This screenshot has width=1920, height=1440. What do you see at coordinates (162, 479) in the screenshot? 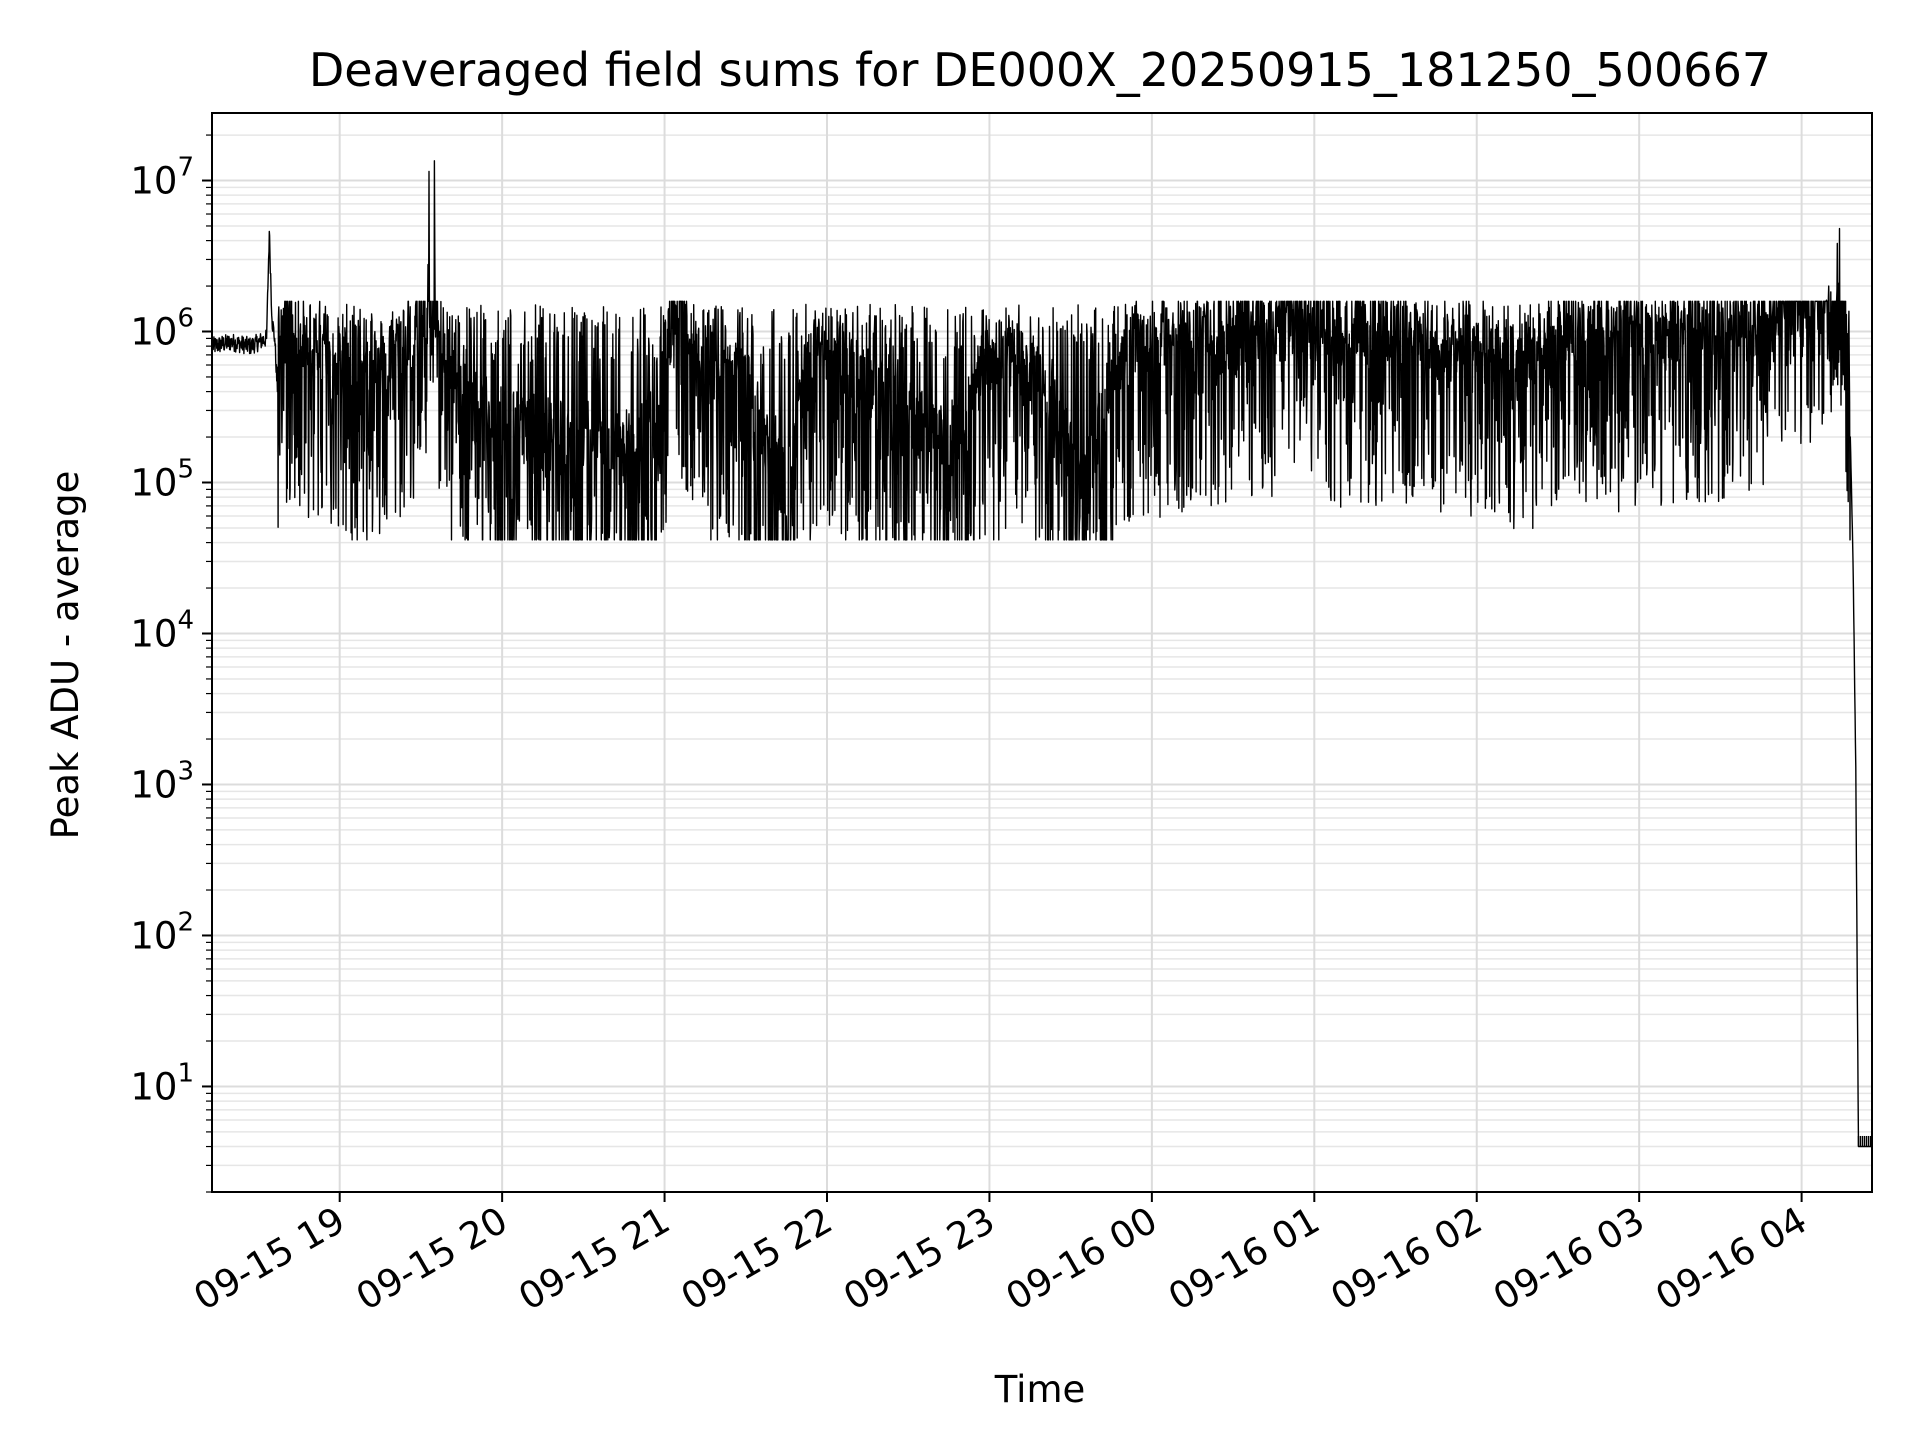
I see `y-tick-label: 10⁵` at bounding box center [162, 479].